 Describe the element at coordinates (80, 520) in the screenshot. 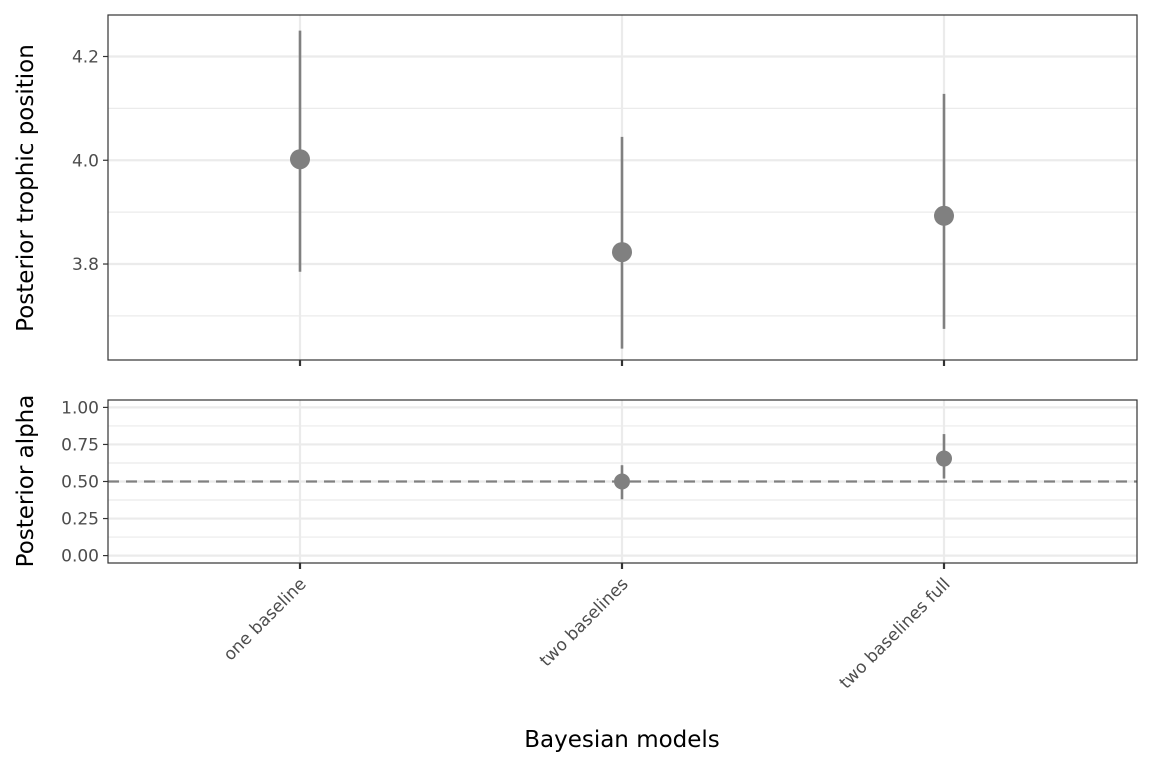

I see `y-tick-label: 0.25` at that location.